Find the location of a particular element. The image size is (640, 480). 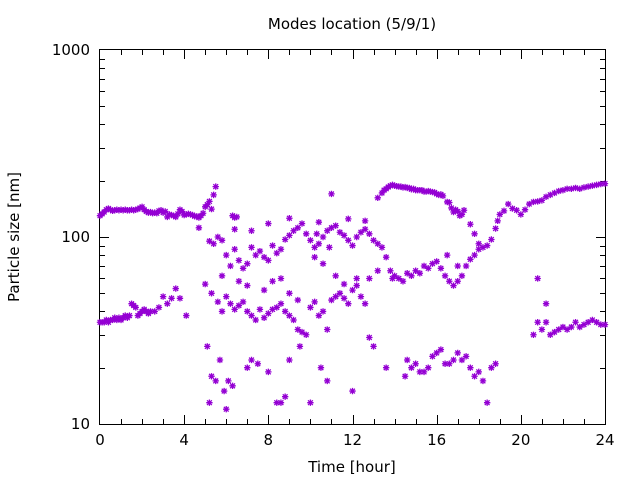

x-tick-label: 16 is located at coordinates (436, 440).